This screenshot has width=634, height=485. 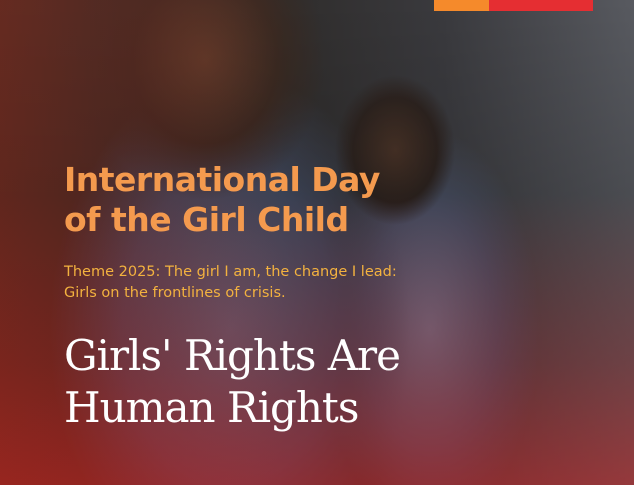 I want to click on slogan: Girls' Rights Are Human Rights, so click(x=232, y=382).